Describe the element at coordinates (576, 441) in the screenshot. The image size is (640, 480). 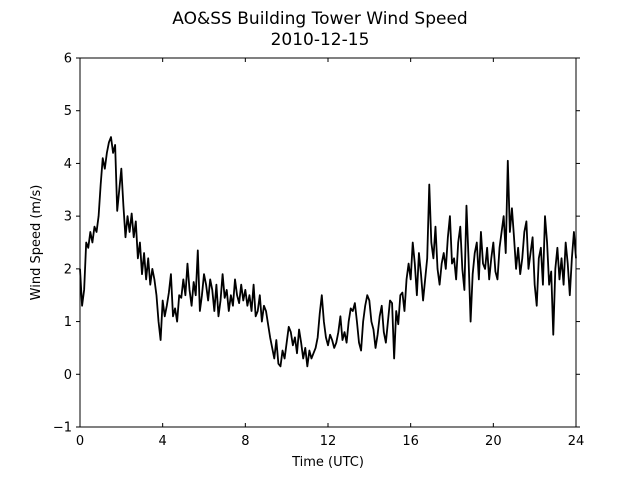
I see `x-tick-label: 24` at that location.